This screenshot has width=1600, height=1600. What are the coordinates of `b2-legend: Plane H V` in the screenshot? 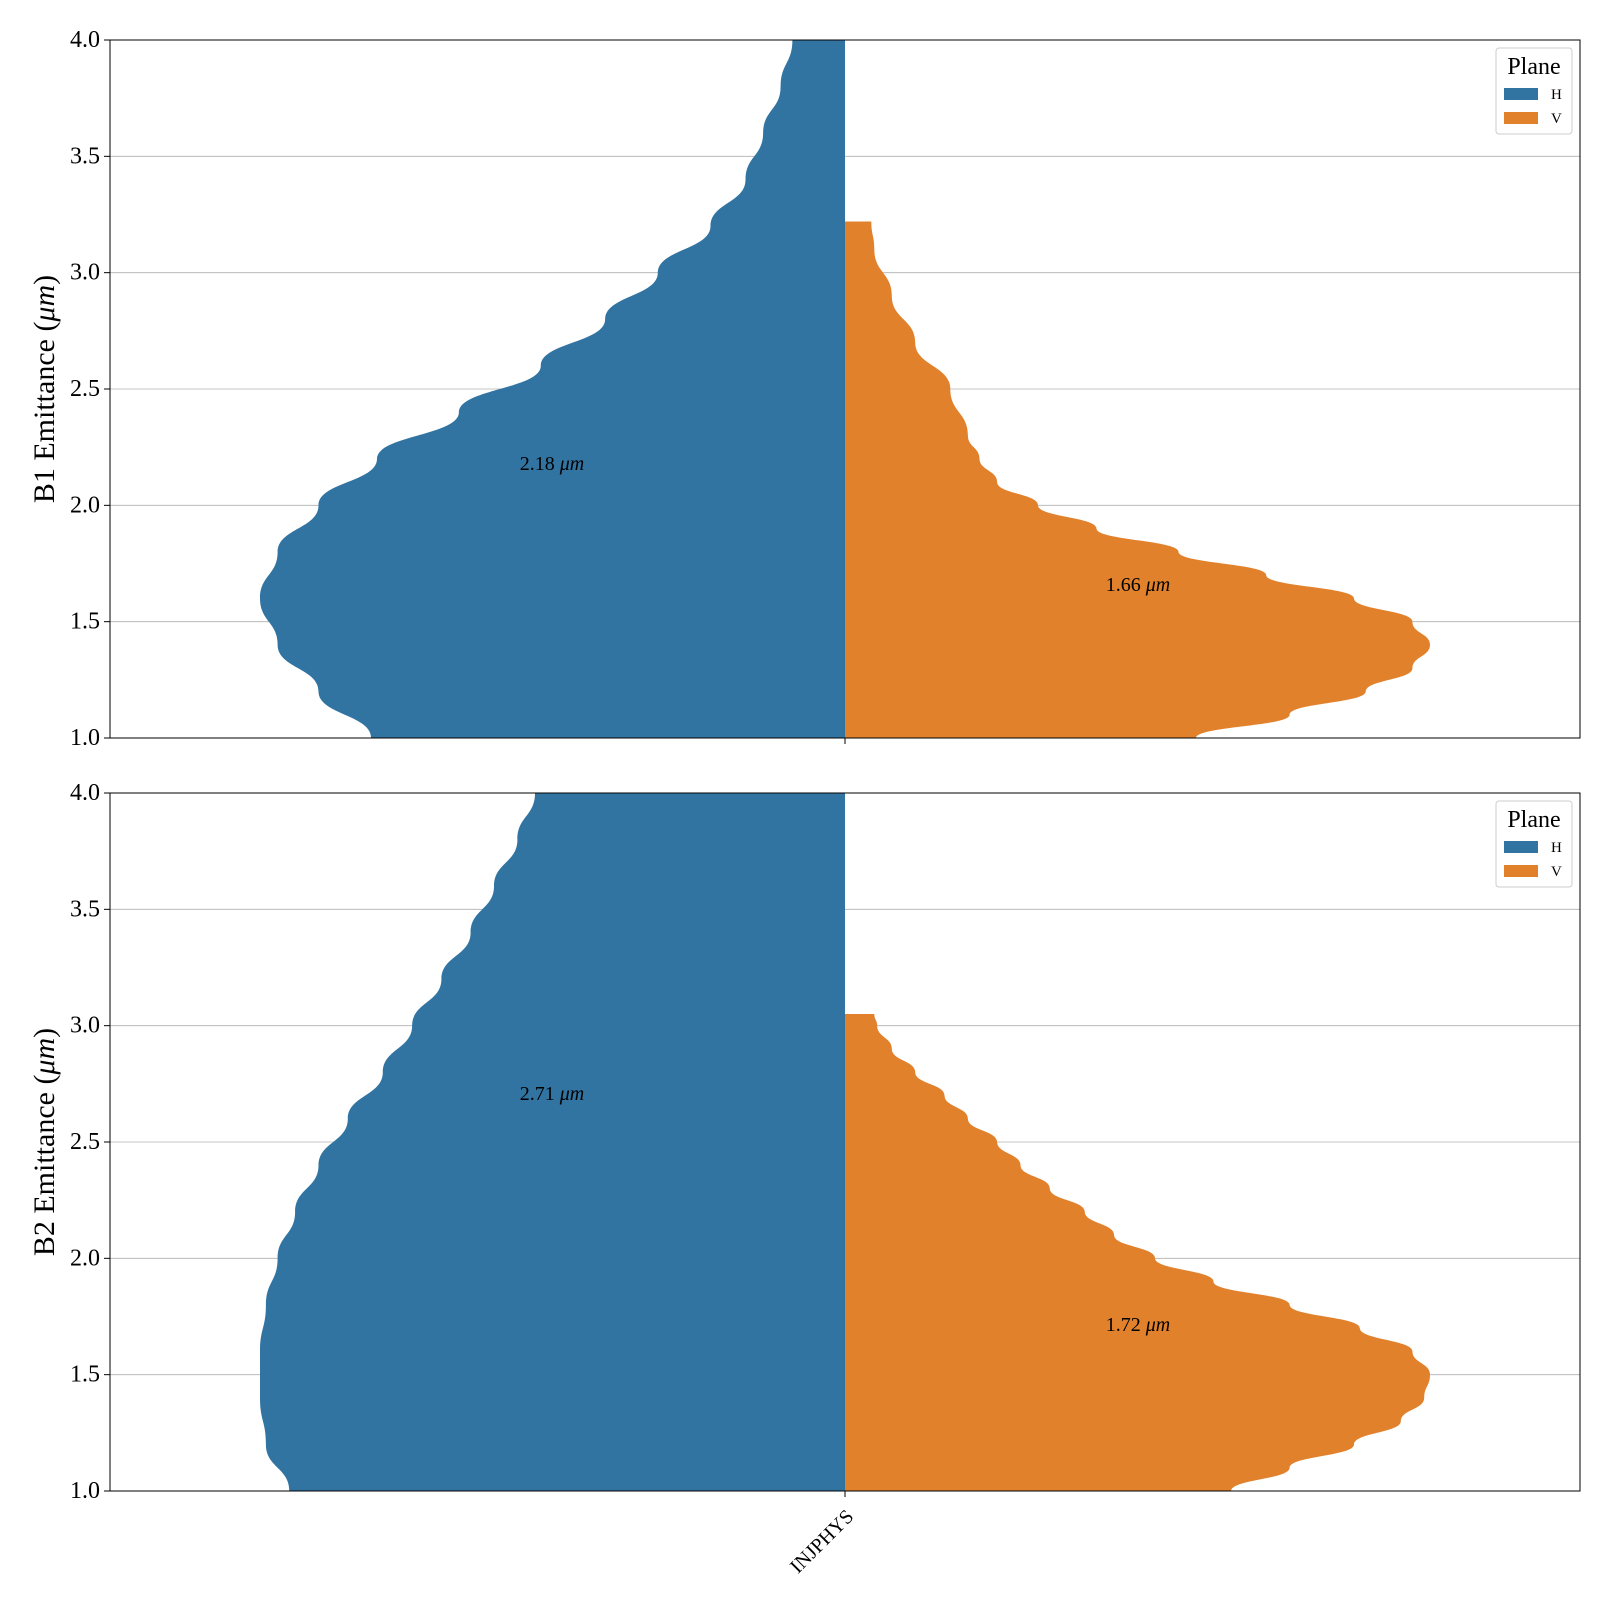 It's located at (1534, 844).